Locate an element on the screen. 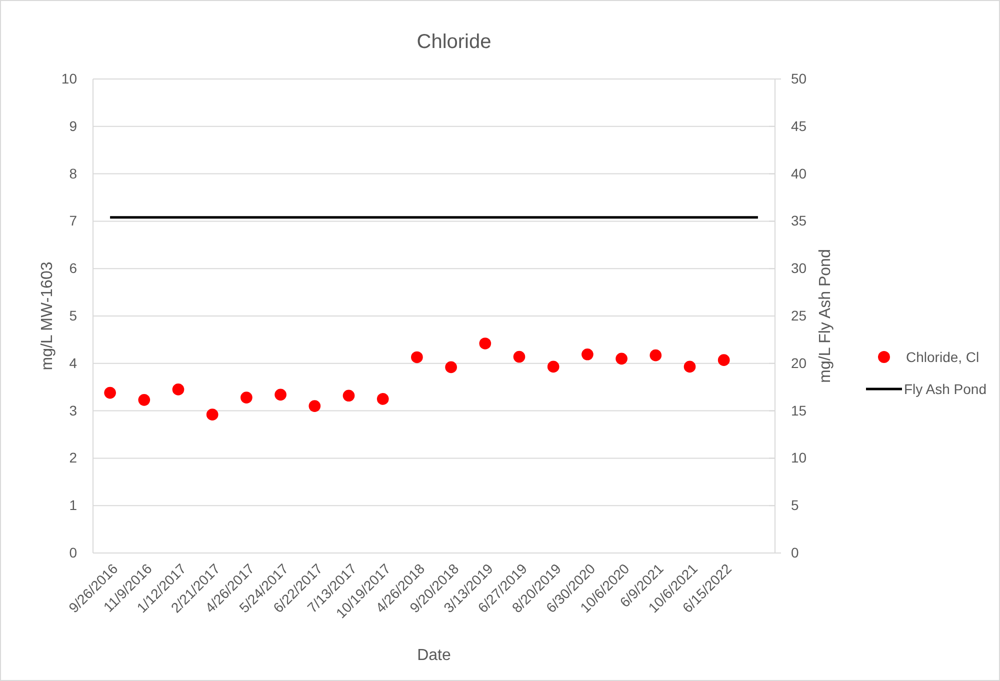 The width and height of the screenshot is (1000, 681). y-tick-label: 7 is located at coordinates (73, 220).